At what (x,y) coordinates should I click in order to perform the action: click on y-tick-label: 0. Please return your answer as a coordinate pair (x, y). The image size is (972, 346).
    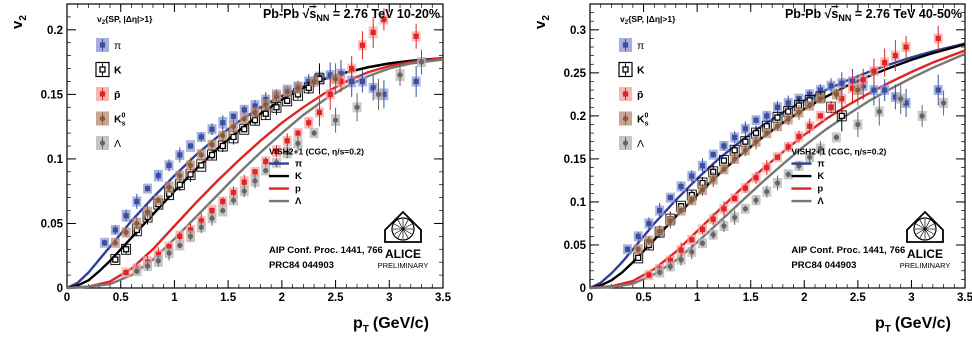
    Looking at the image, I should click on (583, 289).